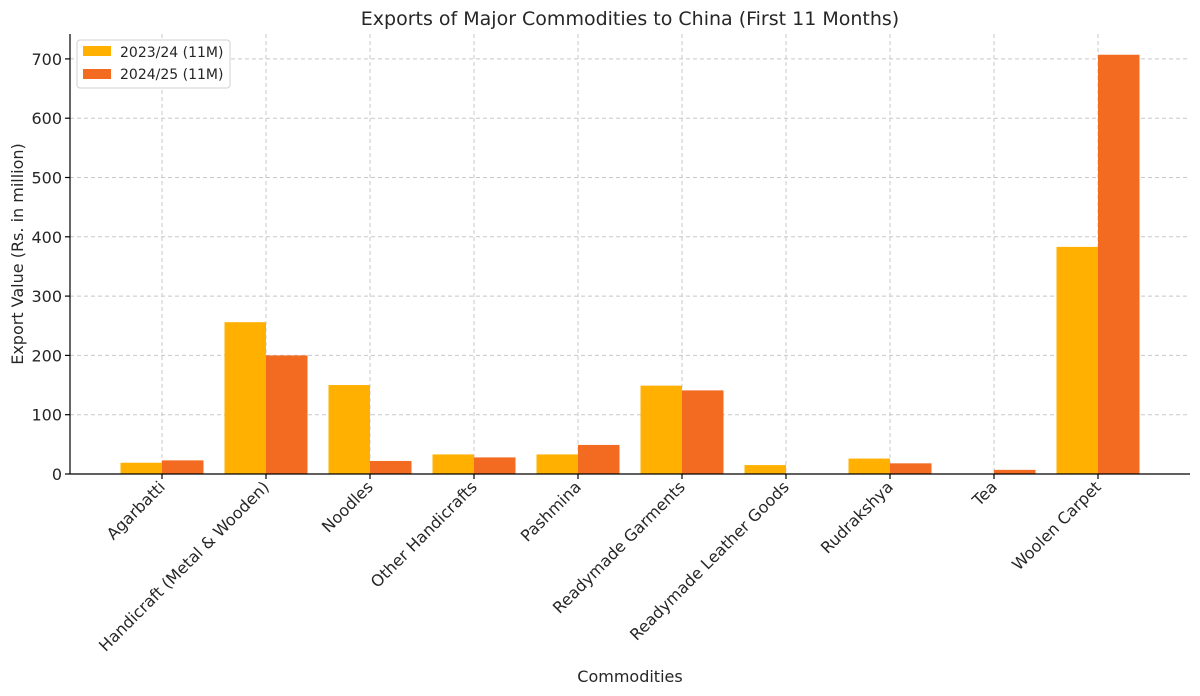 The image size is (1200, 696). I want to click on y-tick-label: 700, so click(46, 59).